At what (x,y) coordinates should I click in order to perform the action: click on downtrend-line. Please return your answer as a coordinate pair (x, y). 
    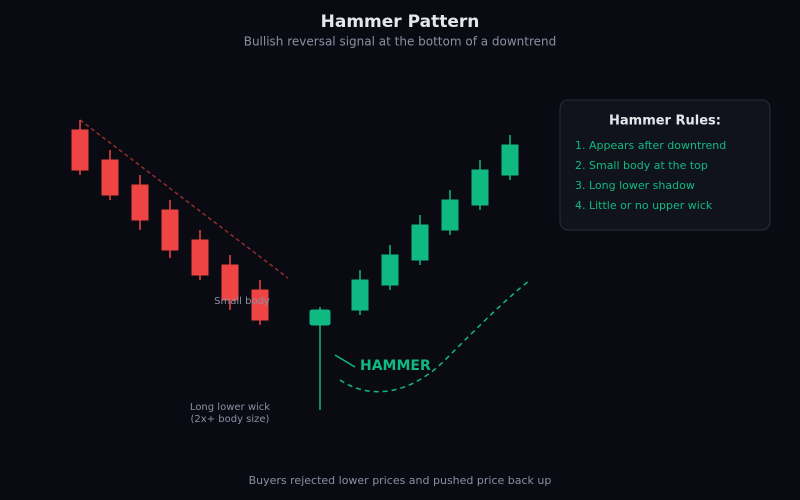
    Looking at the image, I should click on (184, 199).